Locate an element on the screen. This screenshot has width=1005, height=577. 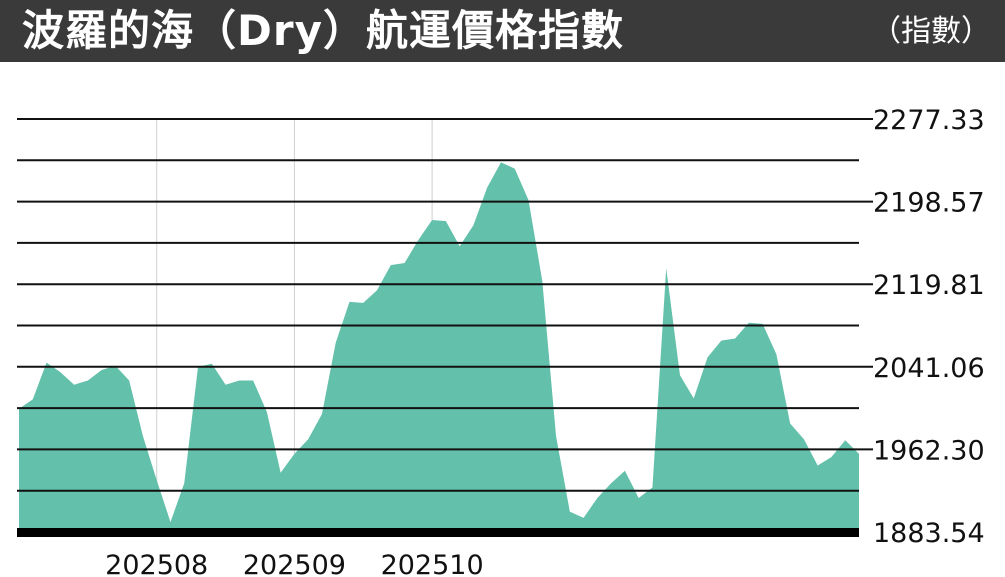
chart-header: 波羅的海（Dry）航運價格指數 （指數） is located at coordinates (502, 31).